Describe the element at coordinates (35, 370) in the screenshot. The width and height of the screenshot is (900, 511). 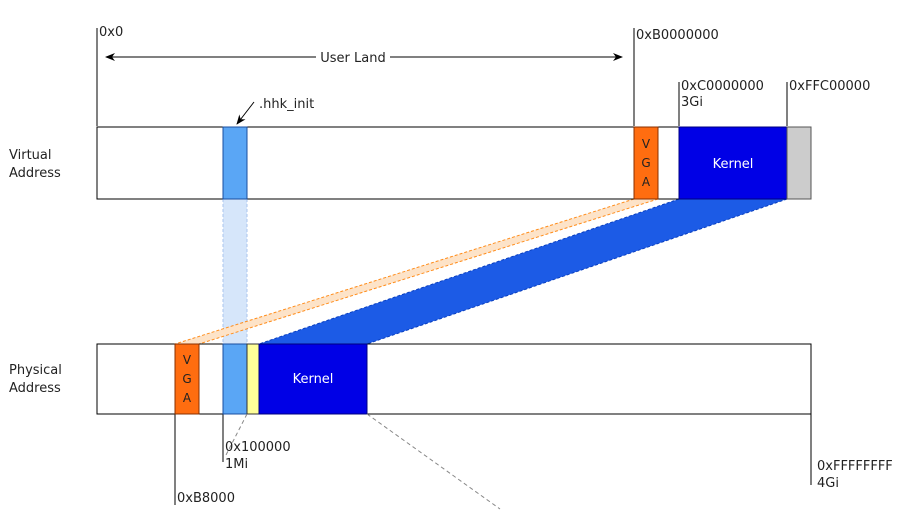
I see `physical-address-label-line1: Physical` at that location.